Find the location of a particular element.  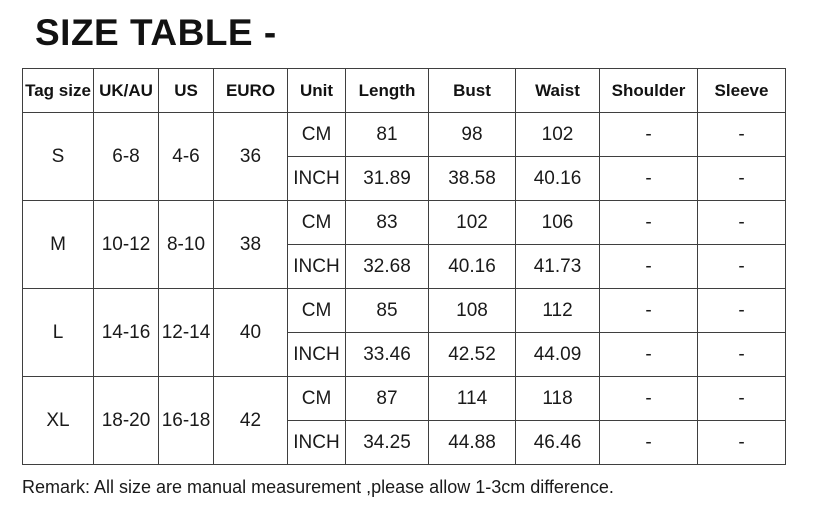

cell-bust-inch: 44.88 is located at coordinates (472, 442).